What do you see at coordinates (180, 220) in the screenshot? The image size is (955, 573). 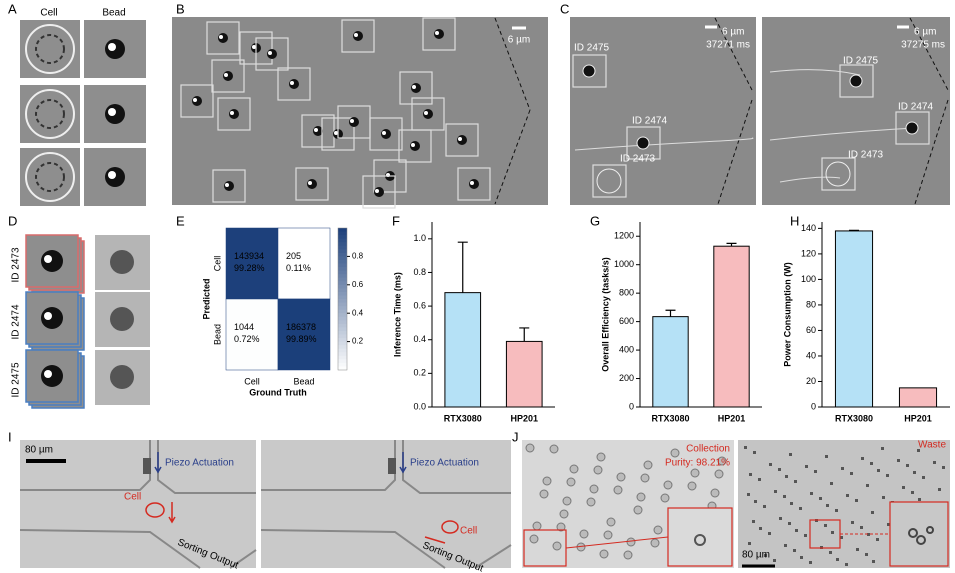 I see `panel-label: E` at bounding box center [180, 220].